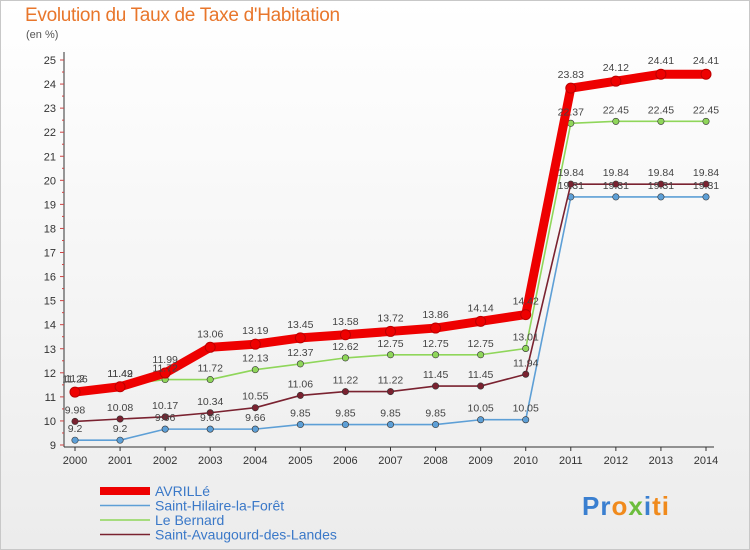 The width and height of the screenshot is (750, 550). What do you see at coordinates (481, 308) in the screenshot?
I see `data-label: 14.14` at bounding box center [481, 308].